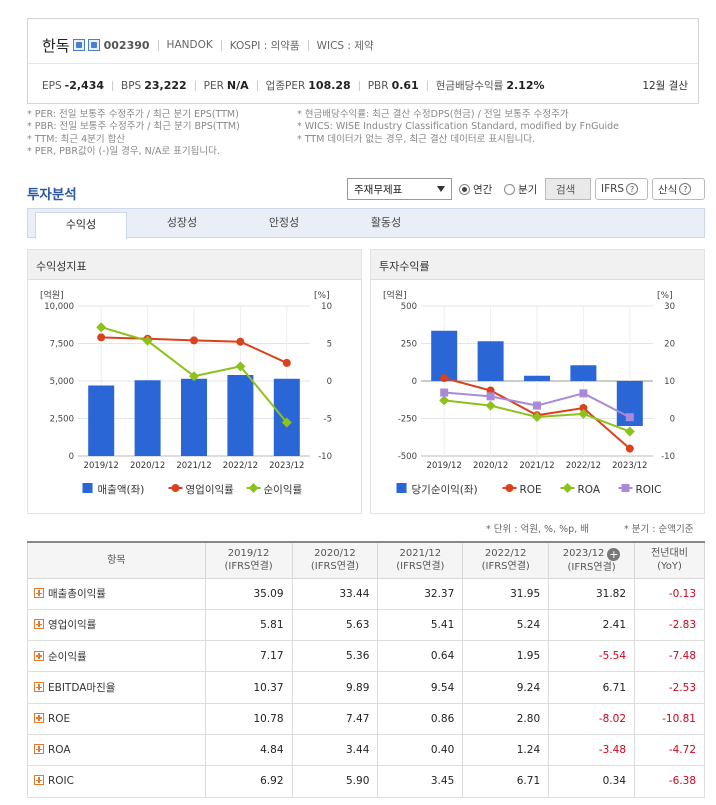  I want to click on legend-item-0: 매출액(좌), so click(113, 489).